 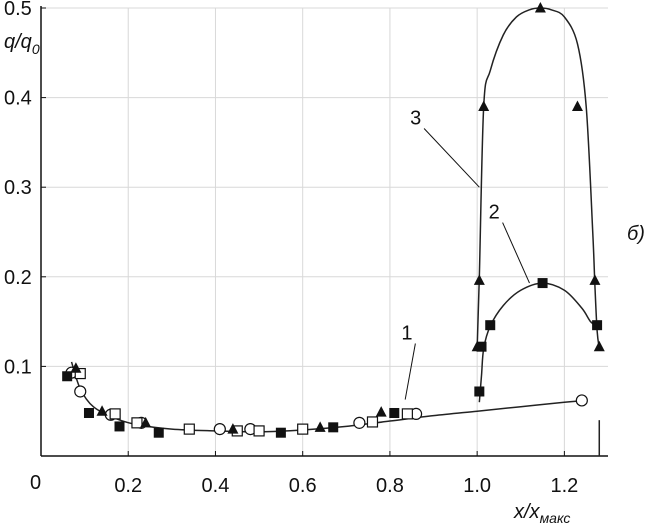 What do you see at coordinates (555, 518) in the screenshot?
I see `x-axis-title-sub: макс` at bounding box center [555, 518].